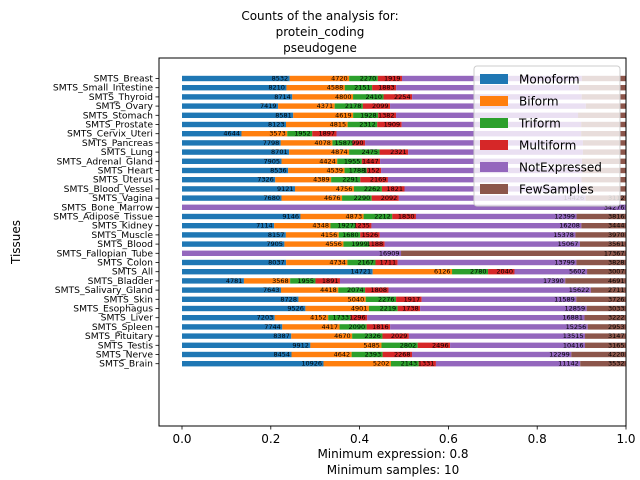  I want to click on y-tick-label: SMTS_Muscle, so click(122, 235).